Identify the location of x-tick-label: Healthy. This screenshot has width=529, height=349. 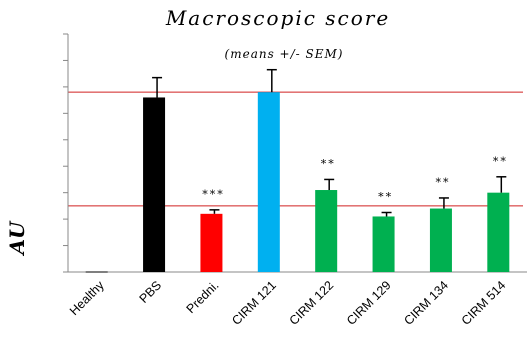
(87, 298).